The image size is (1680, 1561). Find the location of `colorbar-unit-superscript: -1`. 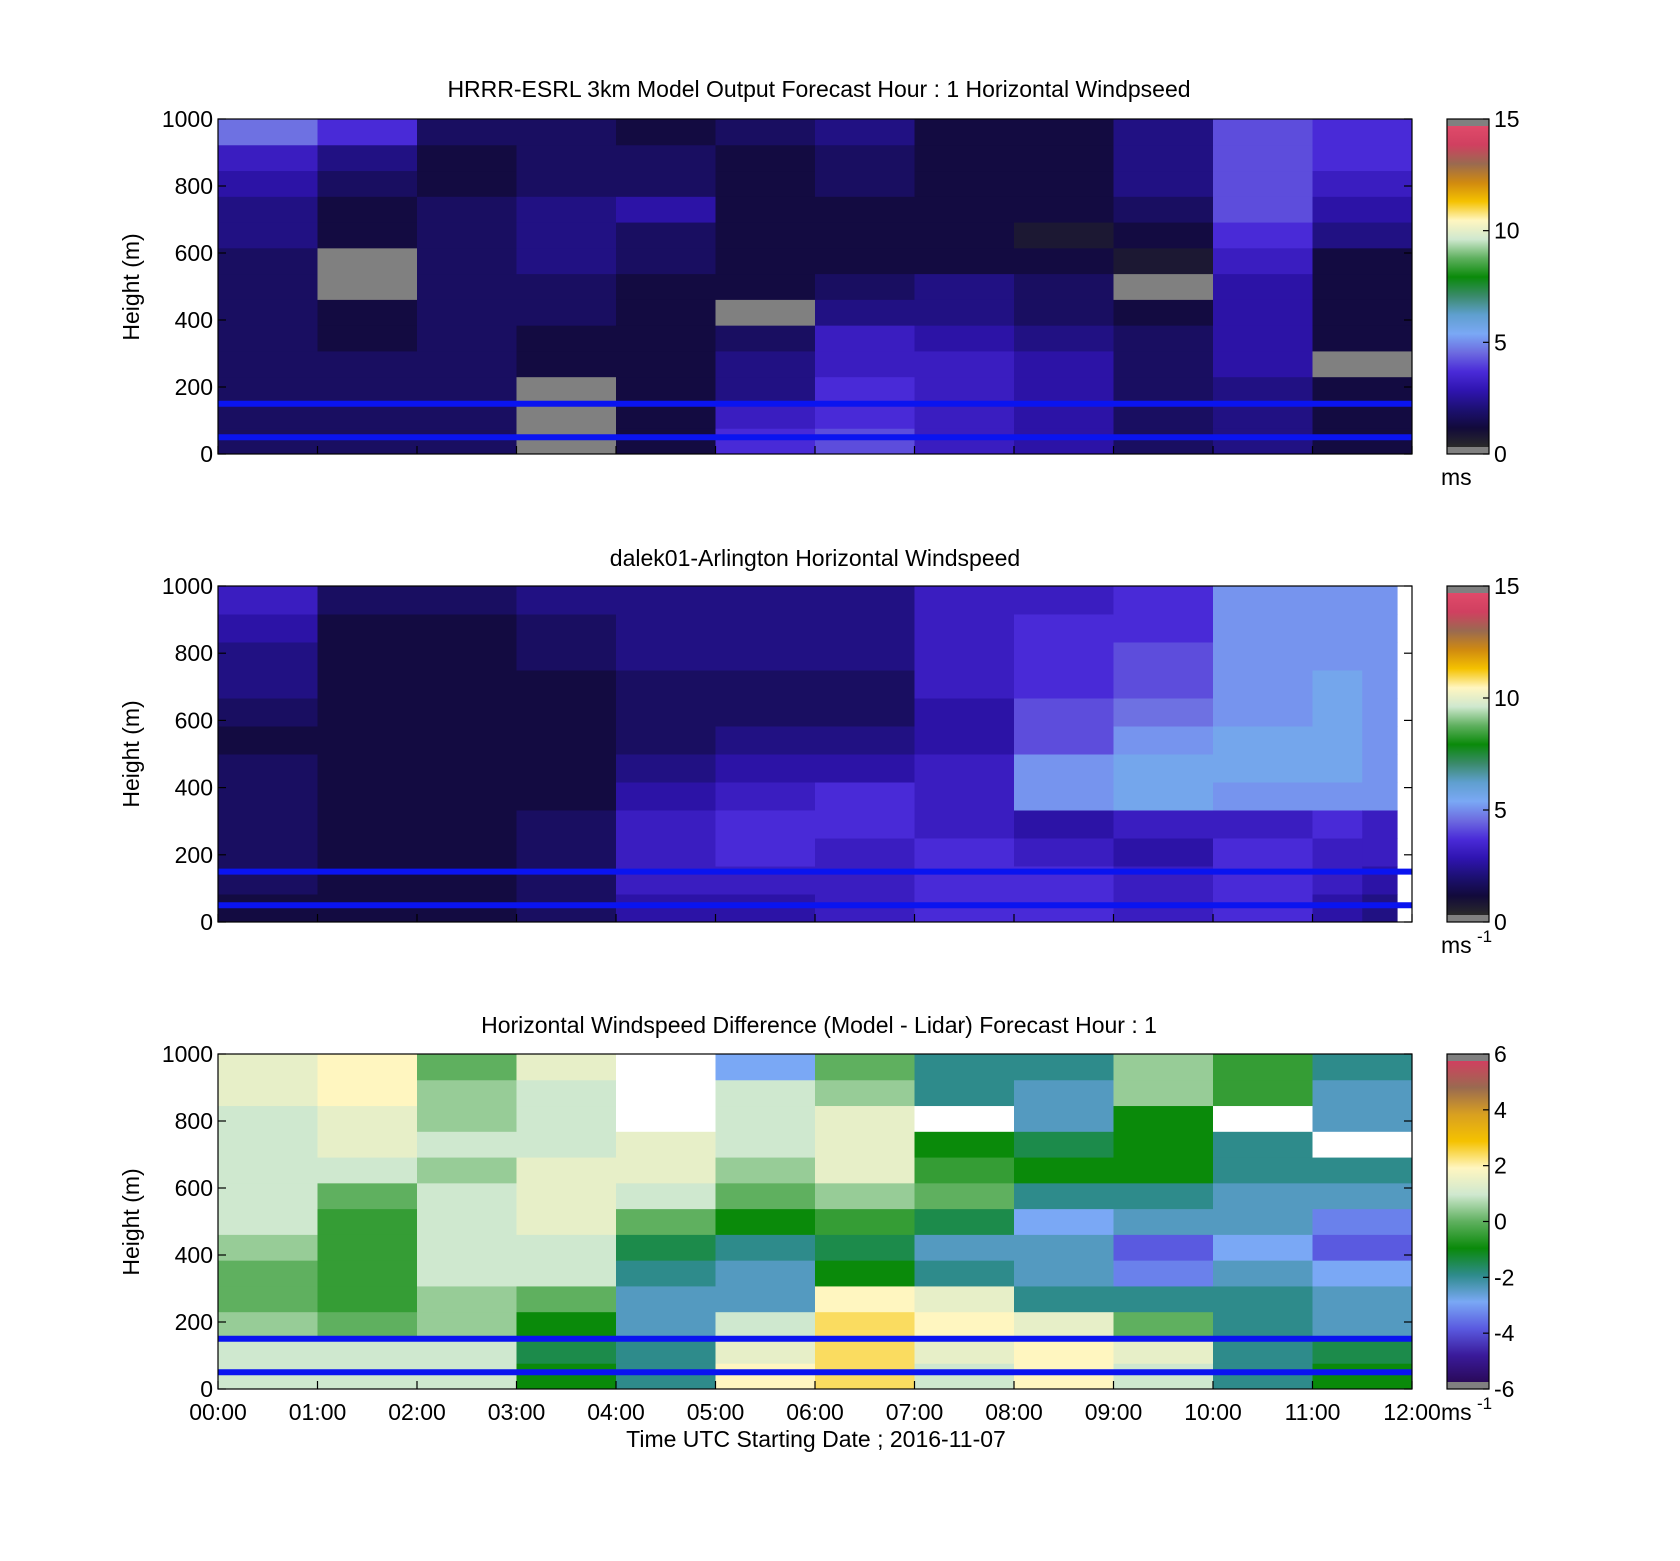

colorbar-unit-superscript: -1 is located at coordinates (1484, 936).